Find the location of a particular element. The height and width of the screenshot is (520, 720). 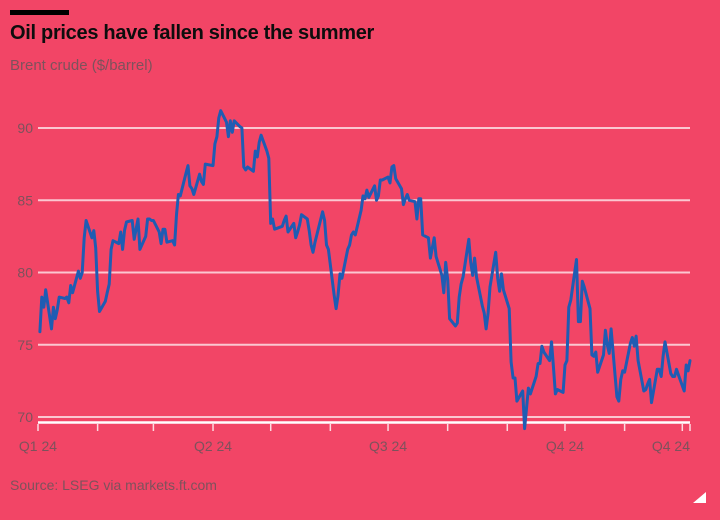

y-tick-label: 85 is located at coordinates (25, 200).